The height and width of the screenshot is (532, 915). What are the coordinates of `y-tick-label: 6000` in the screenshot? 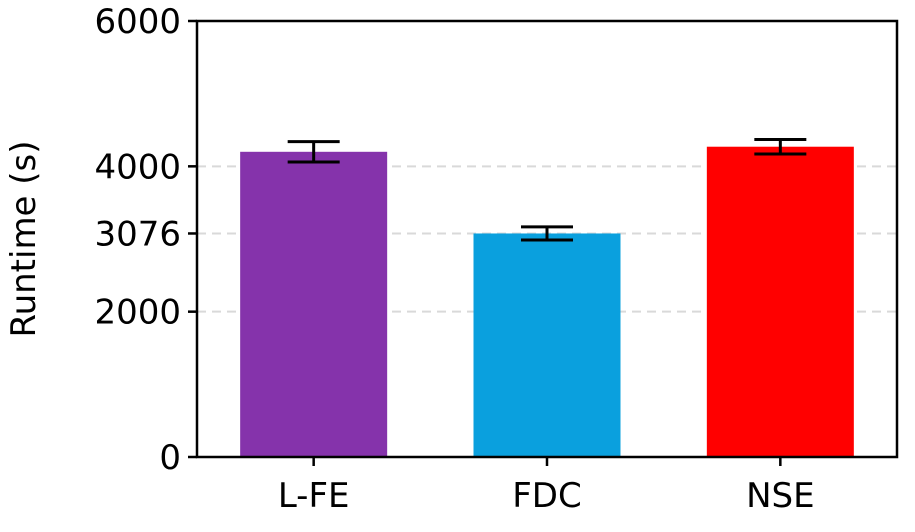 It's located at (137, 22).